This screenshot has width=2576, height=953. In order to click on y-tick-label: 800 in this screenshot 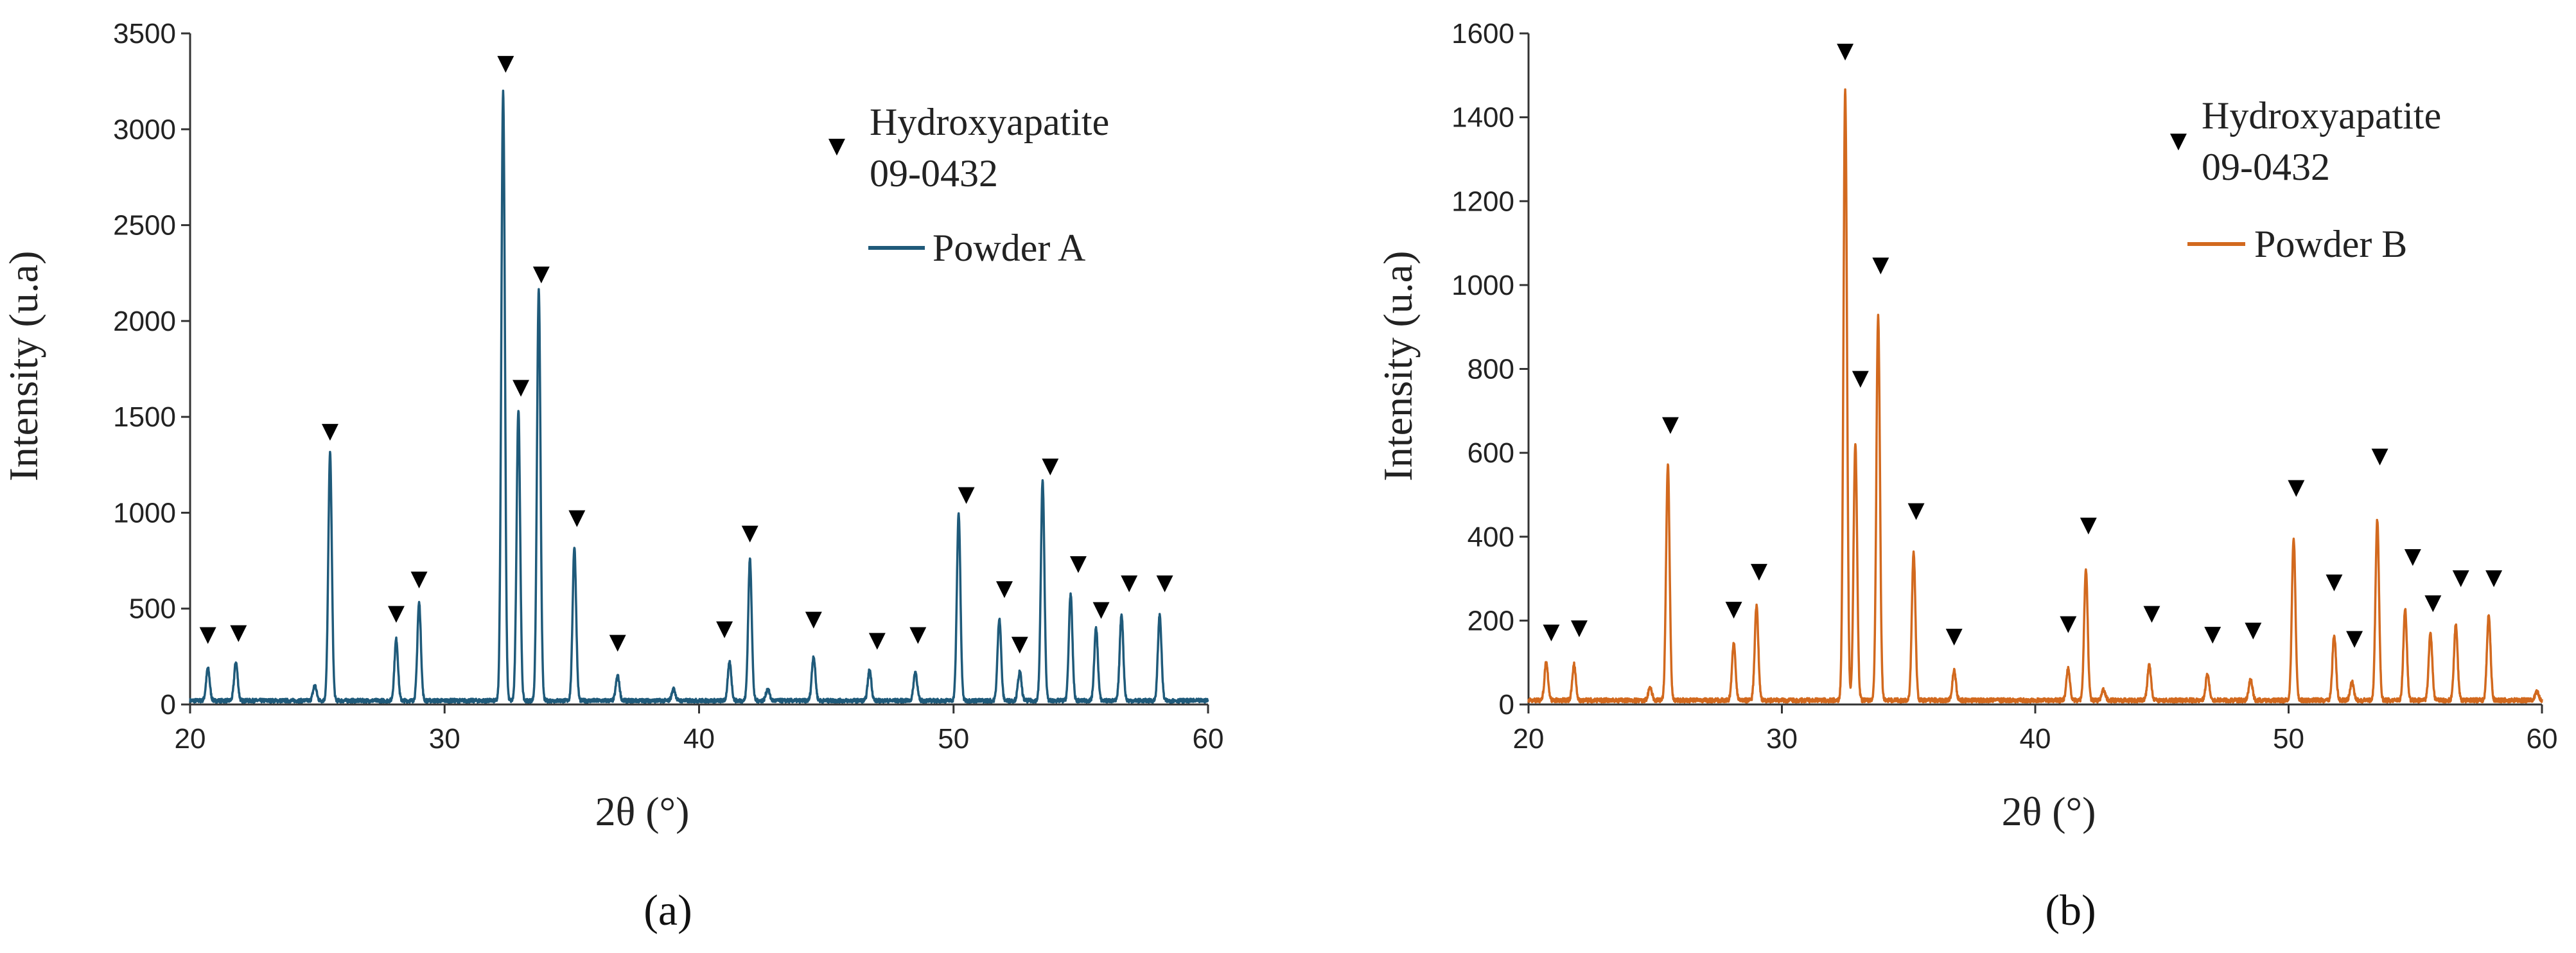, I will do `click(1491, 369)`.